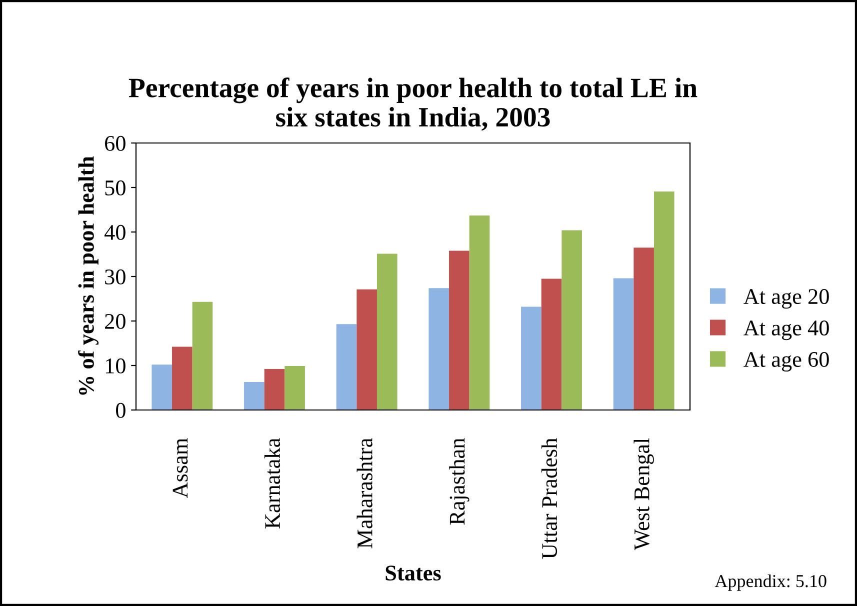 The image size is (857, 606). What do you see at coordinates (413, 573) in the screenshot?
I see `x-axis-title: States` at bounding box center [413, 573].